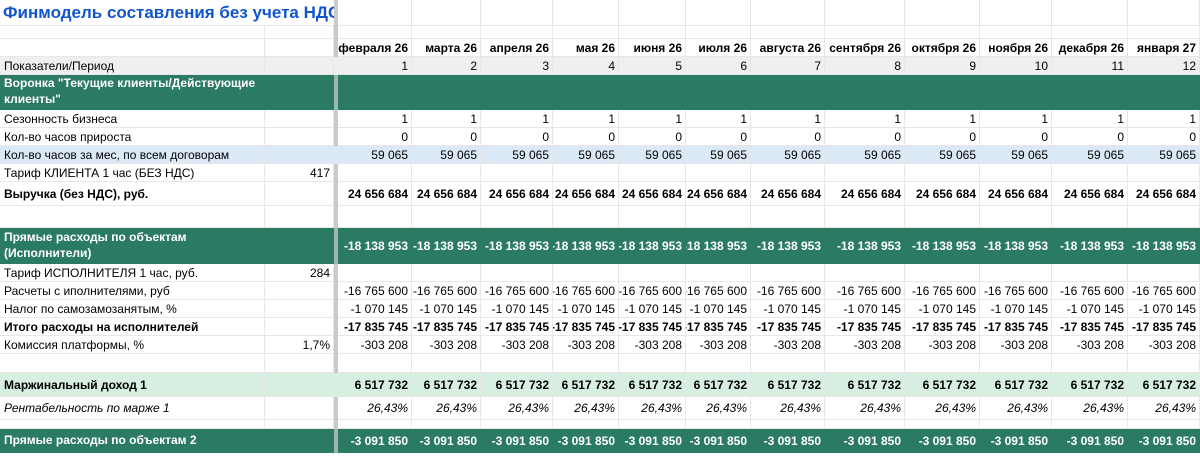  What do you see at coordinates (299, 345) in the screenshot?
I see `param-value-cell: 1,7%` at bounding box center [299, 345].